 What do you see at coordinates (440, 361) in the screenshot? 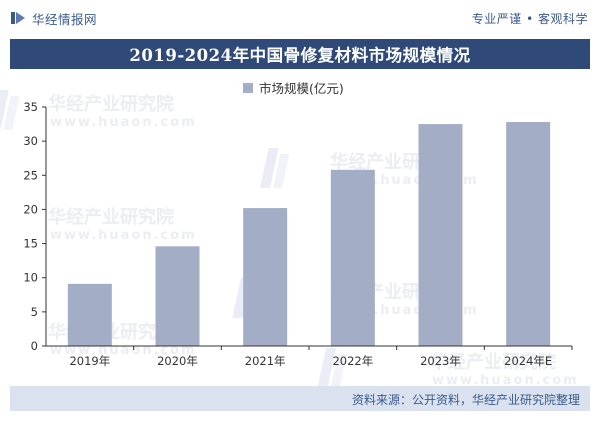
I see `x-tick-label: 2023年` at bounding box center [440, 361].